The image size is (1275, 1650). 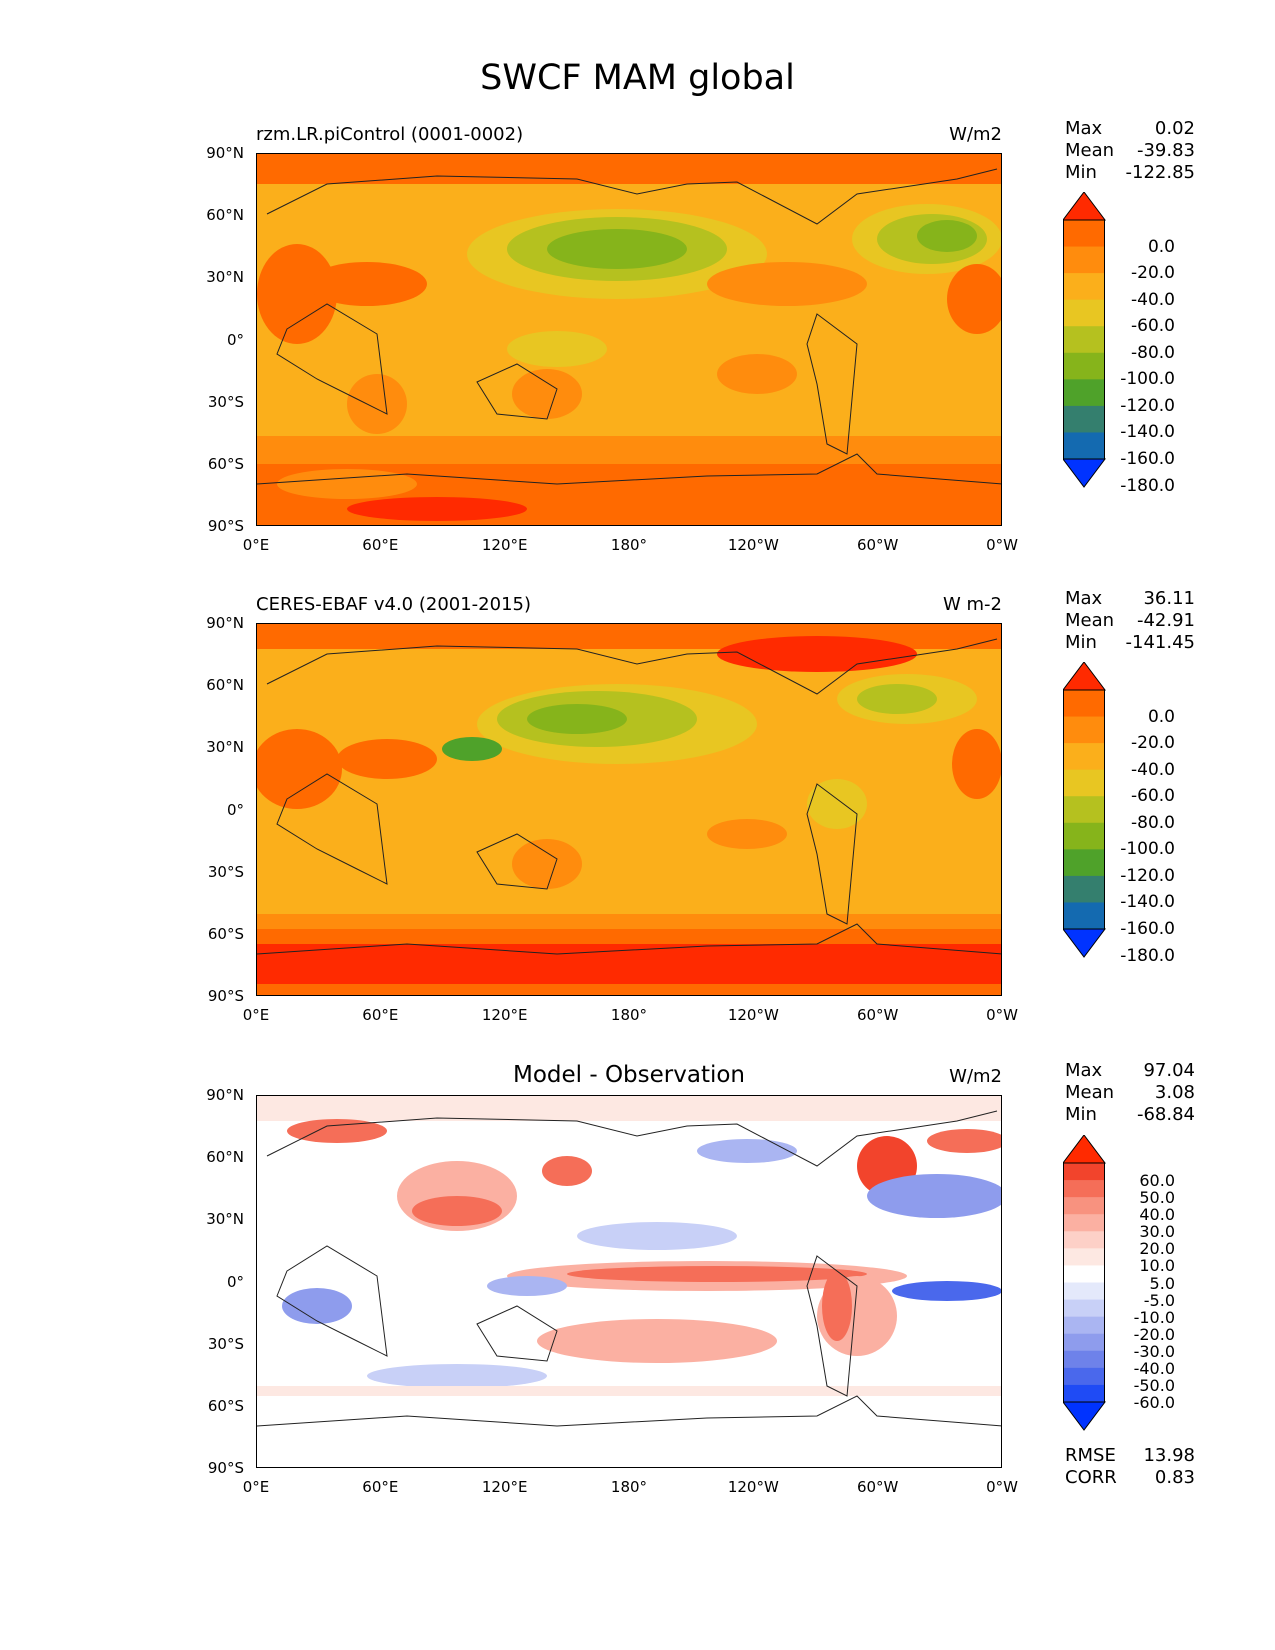 I want to click on colorbar-tick-label: 60.0, so click(x=1157, y=1181).